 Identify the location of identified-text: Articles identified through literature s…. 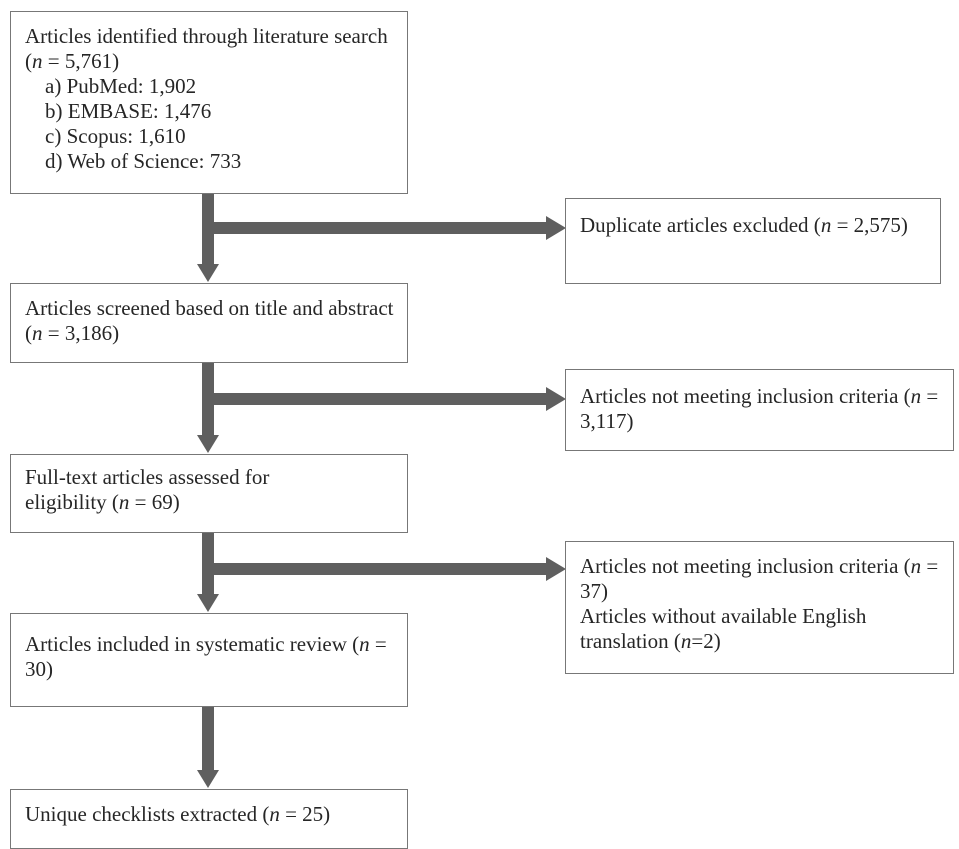
(206, 48).